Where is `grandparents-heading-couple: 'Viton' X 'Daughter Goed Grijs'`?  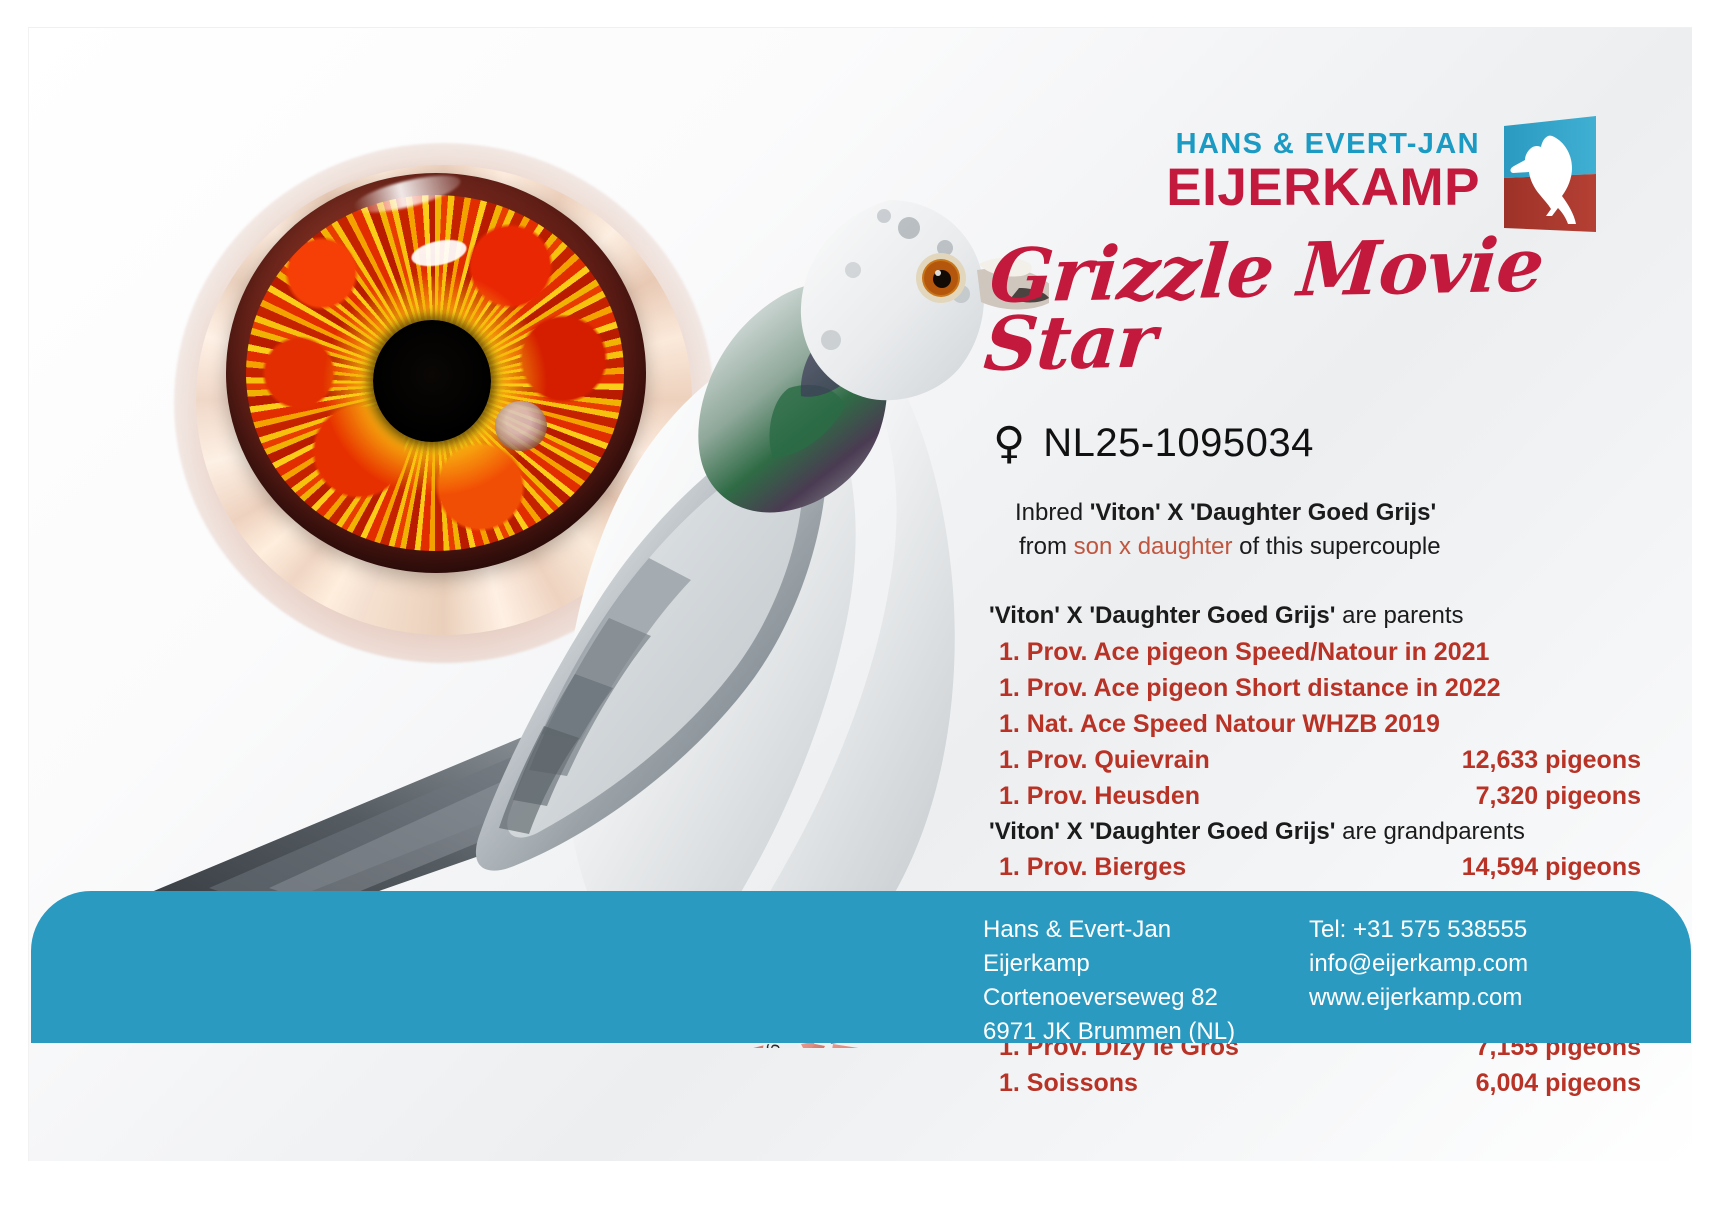 grandparents-heading-couple: 'Viton' X 'Daughter Goed Grijs' is located at coordinates (1162, 831).